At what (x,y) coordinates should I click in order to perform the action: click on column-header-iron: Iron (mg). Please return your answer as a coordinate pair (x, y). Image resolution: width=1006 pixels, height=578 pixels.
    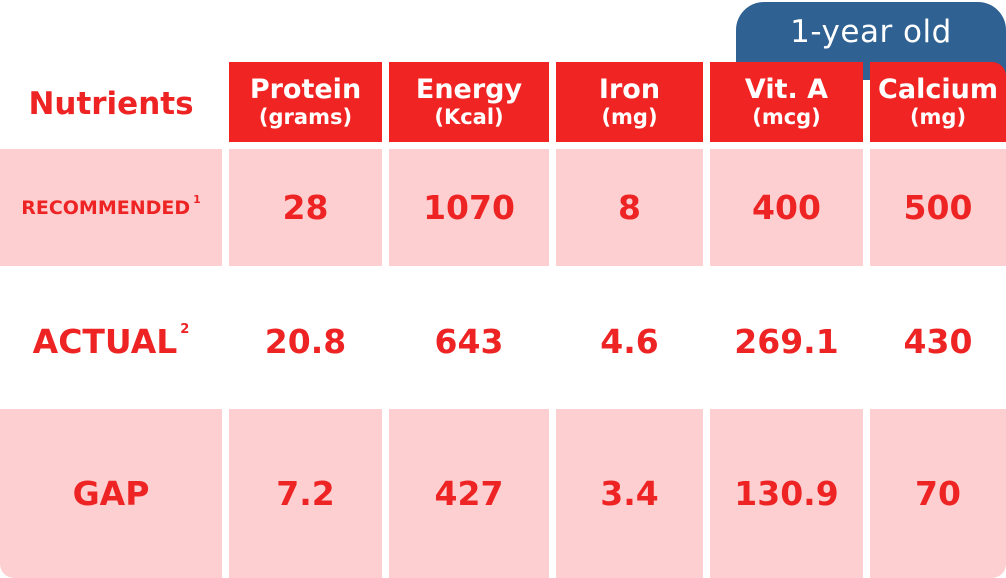
    Looking at the image, I should click on (629, 102).